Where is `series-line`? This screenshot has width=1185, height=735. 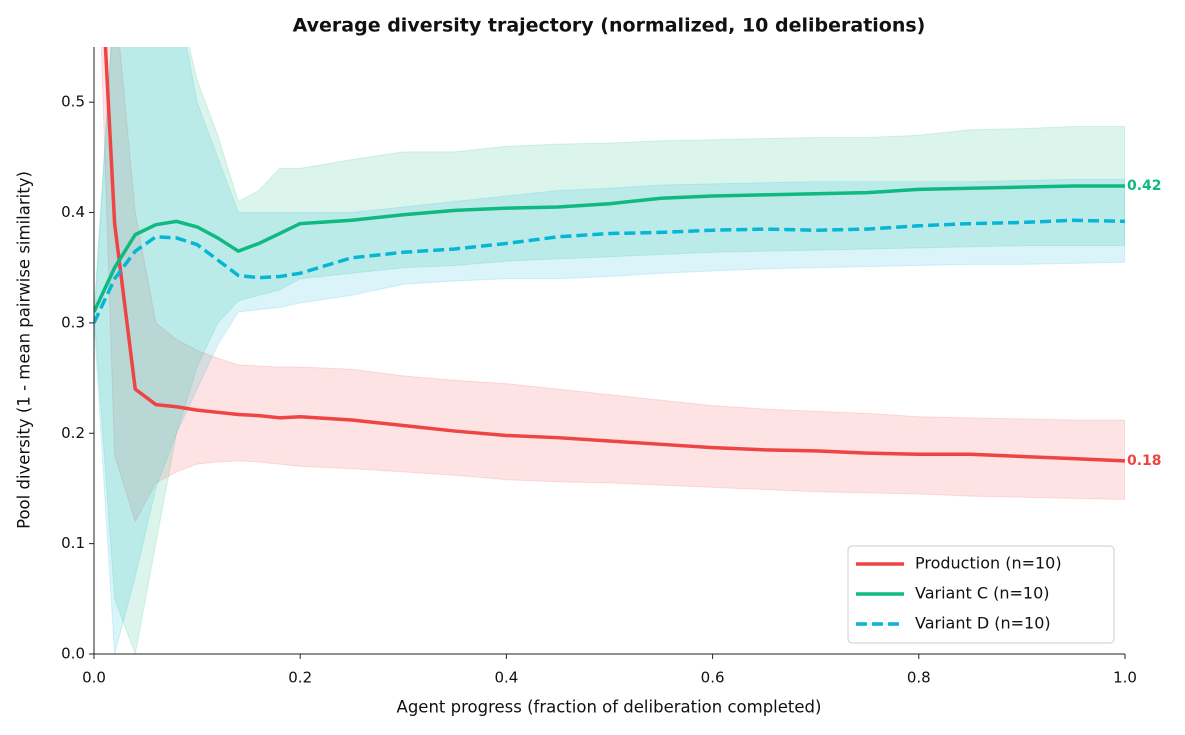 series-line is located at coordinates (609, 271).